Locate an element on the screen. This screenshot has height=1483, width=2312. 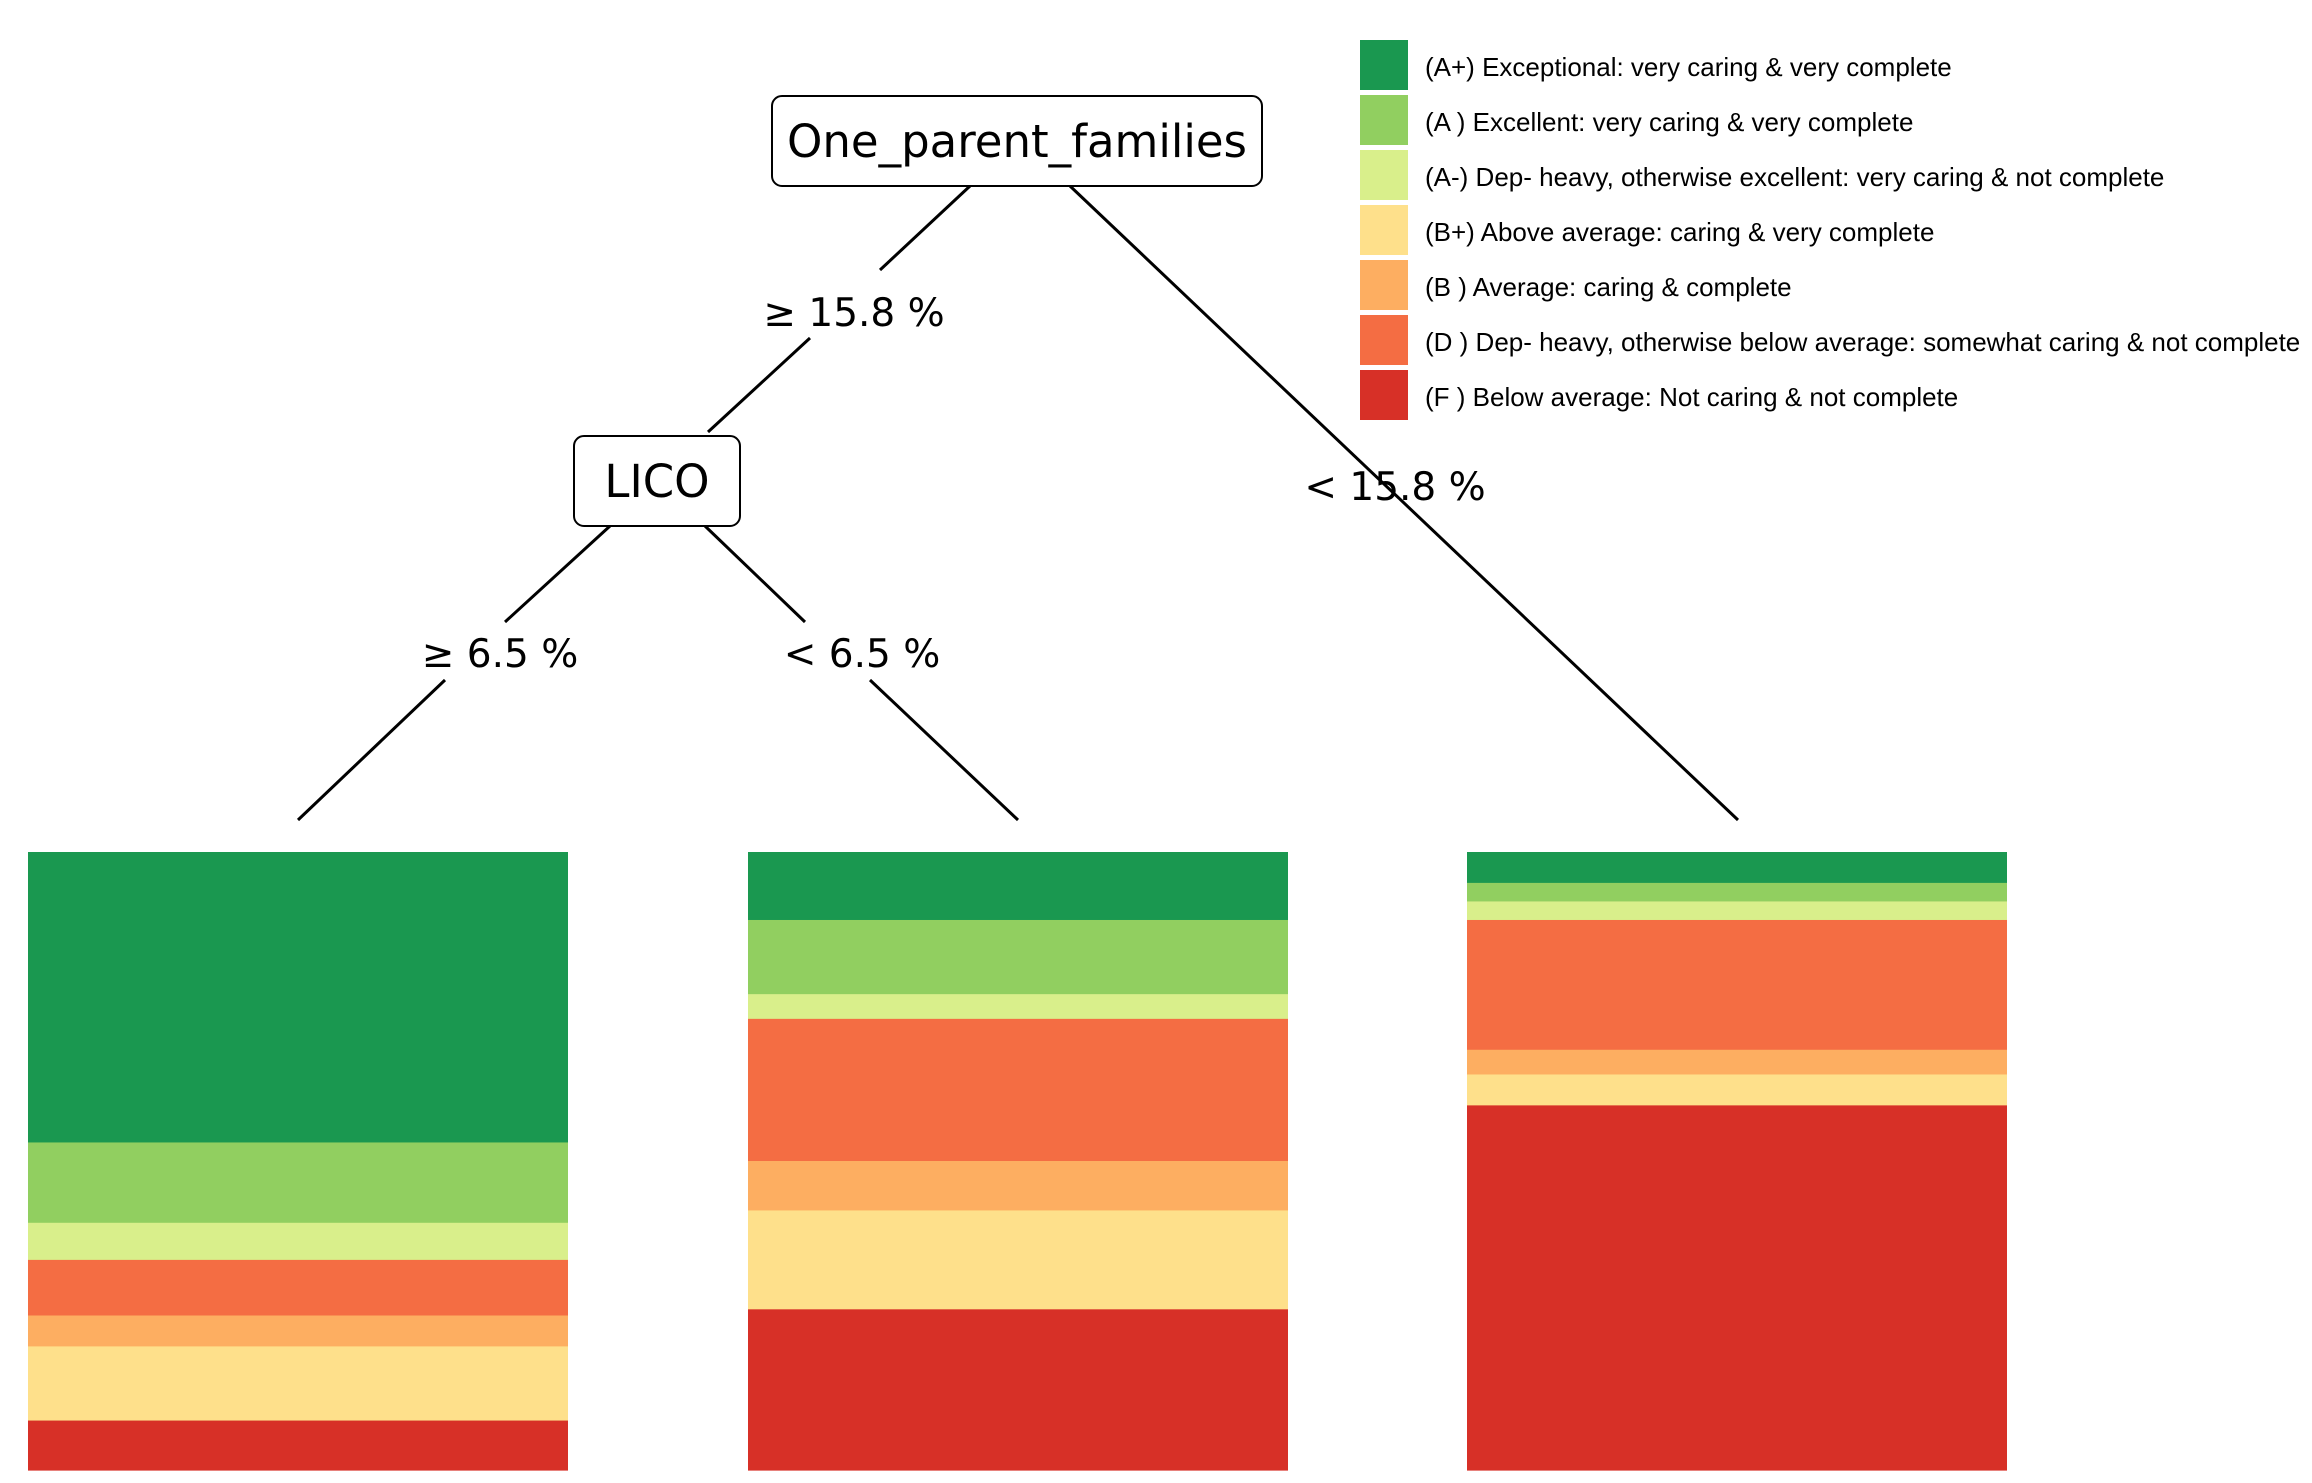
leaf1-segment-a-plus is located at coordinates (298, 998).